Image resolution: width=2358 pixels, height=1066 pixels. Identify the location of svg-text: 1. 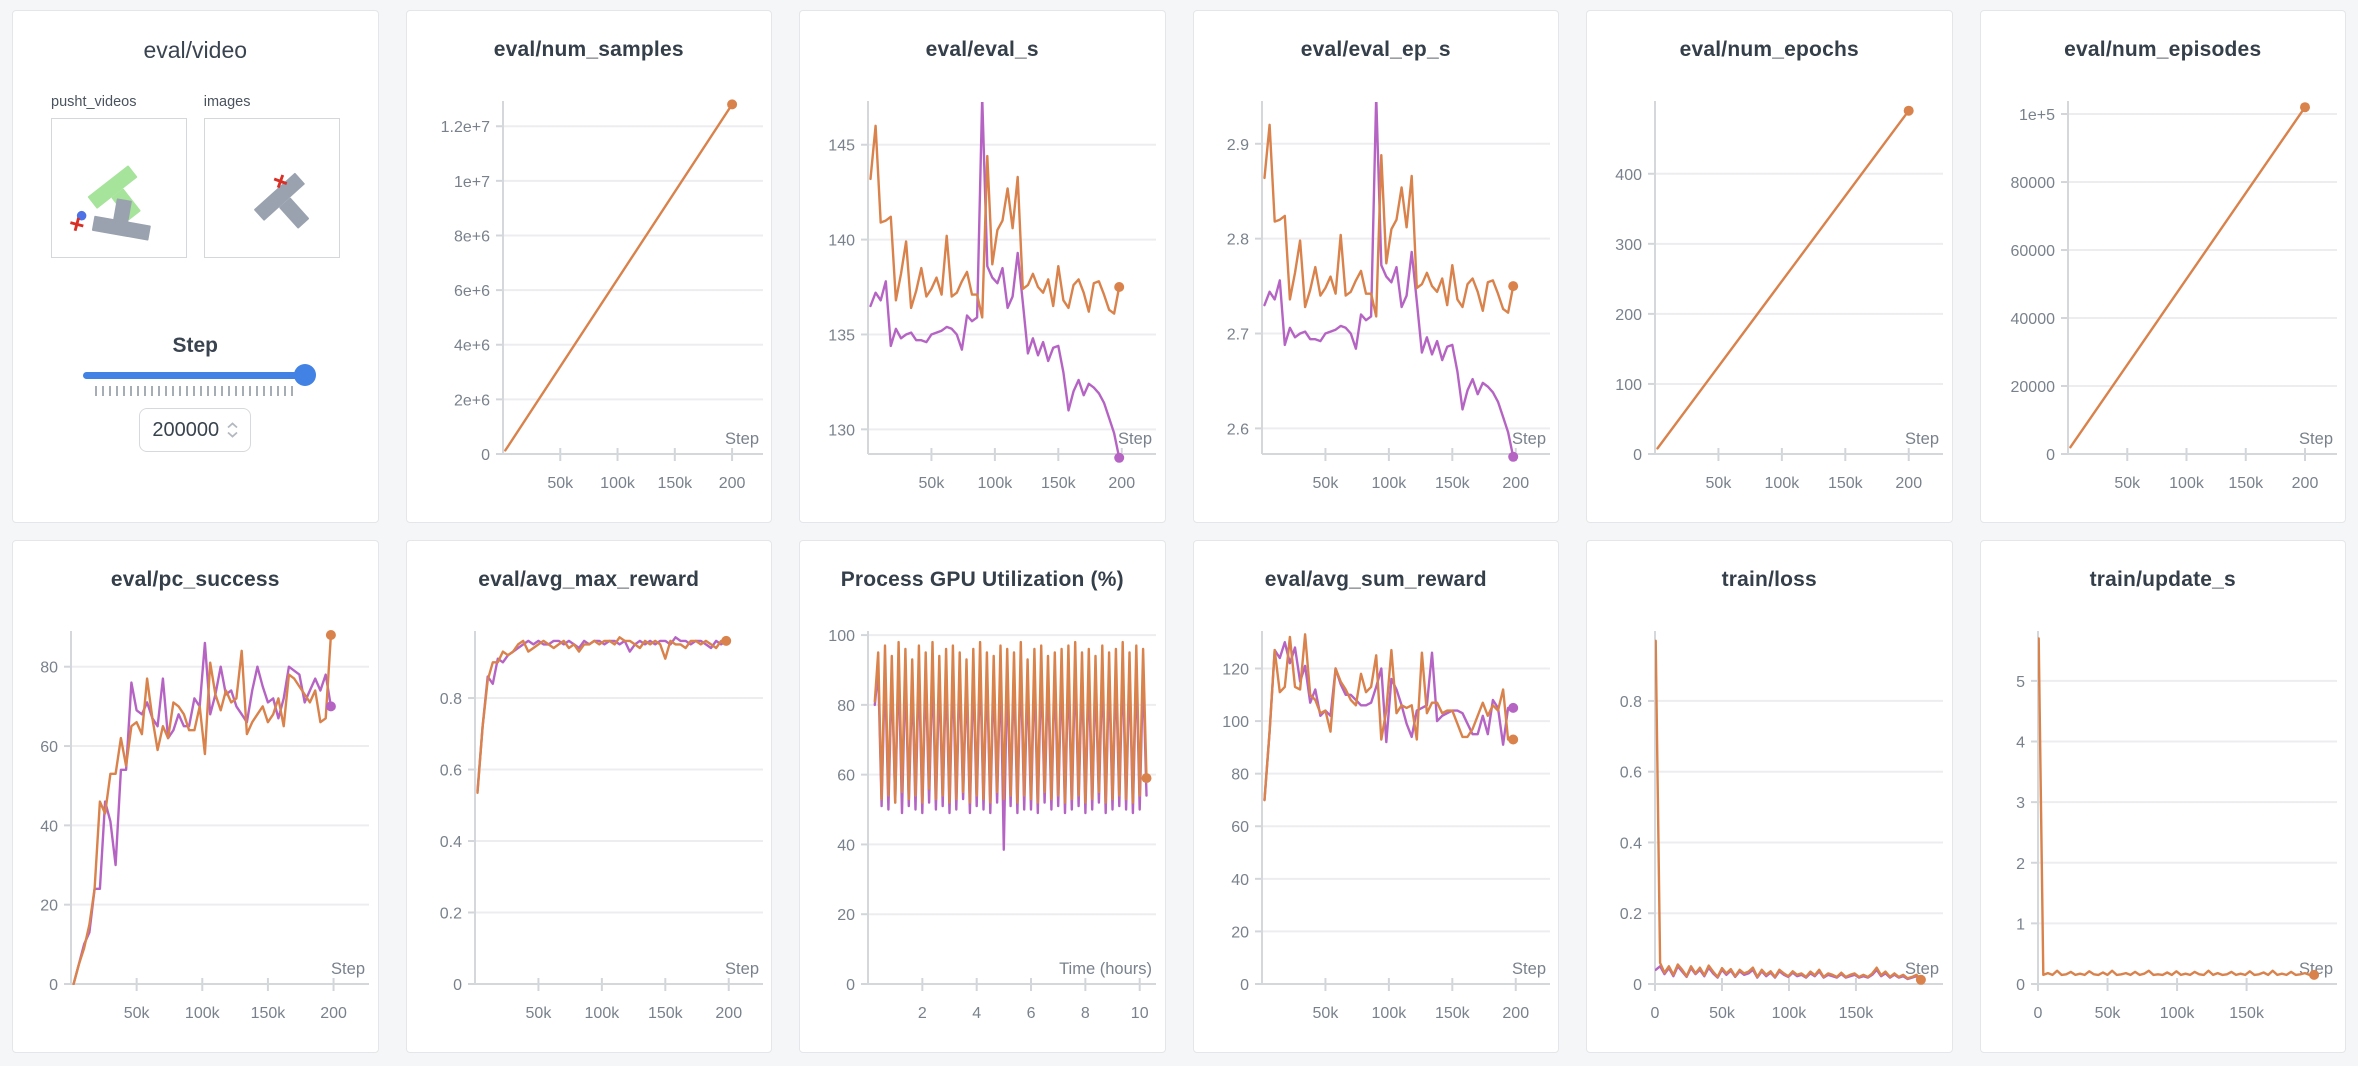
(2020, 924).